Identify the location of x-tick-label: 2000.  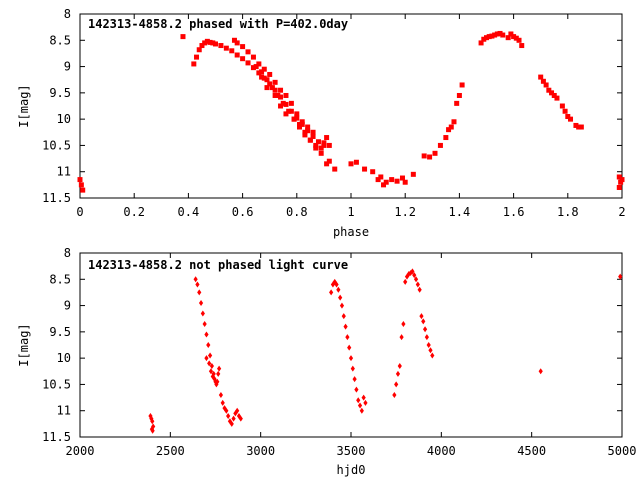
(80, 451).